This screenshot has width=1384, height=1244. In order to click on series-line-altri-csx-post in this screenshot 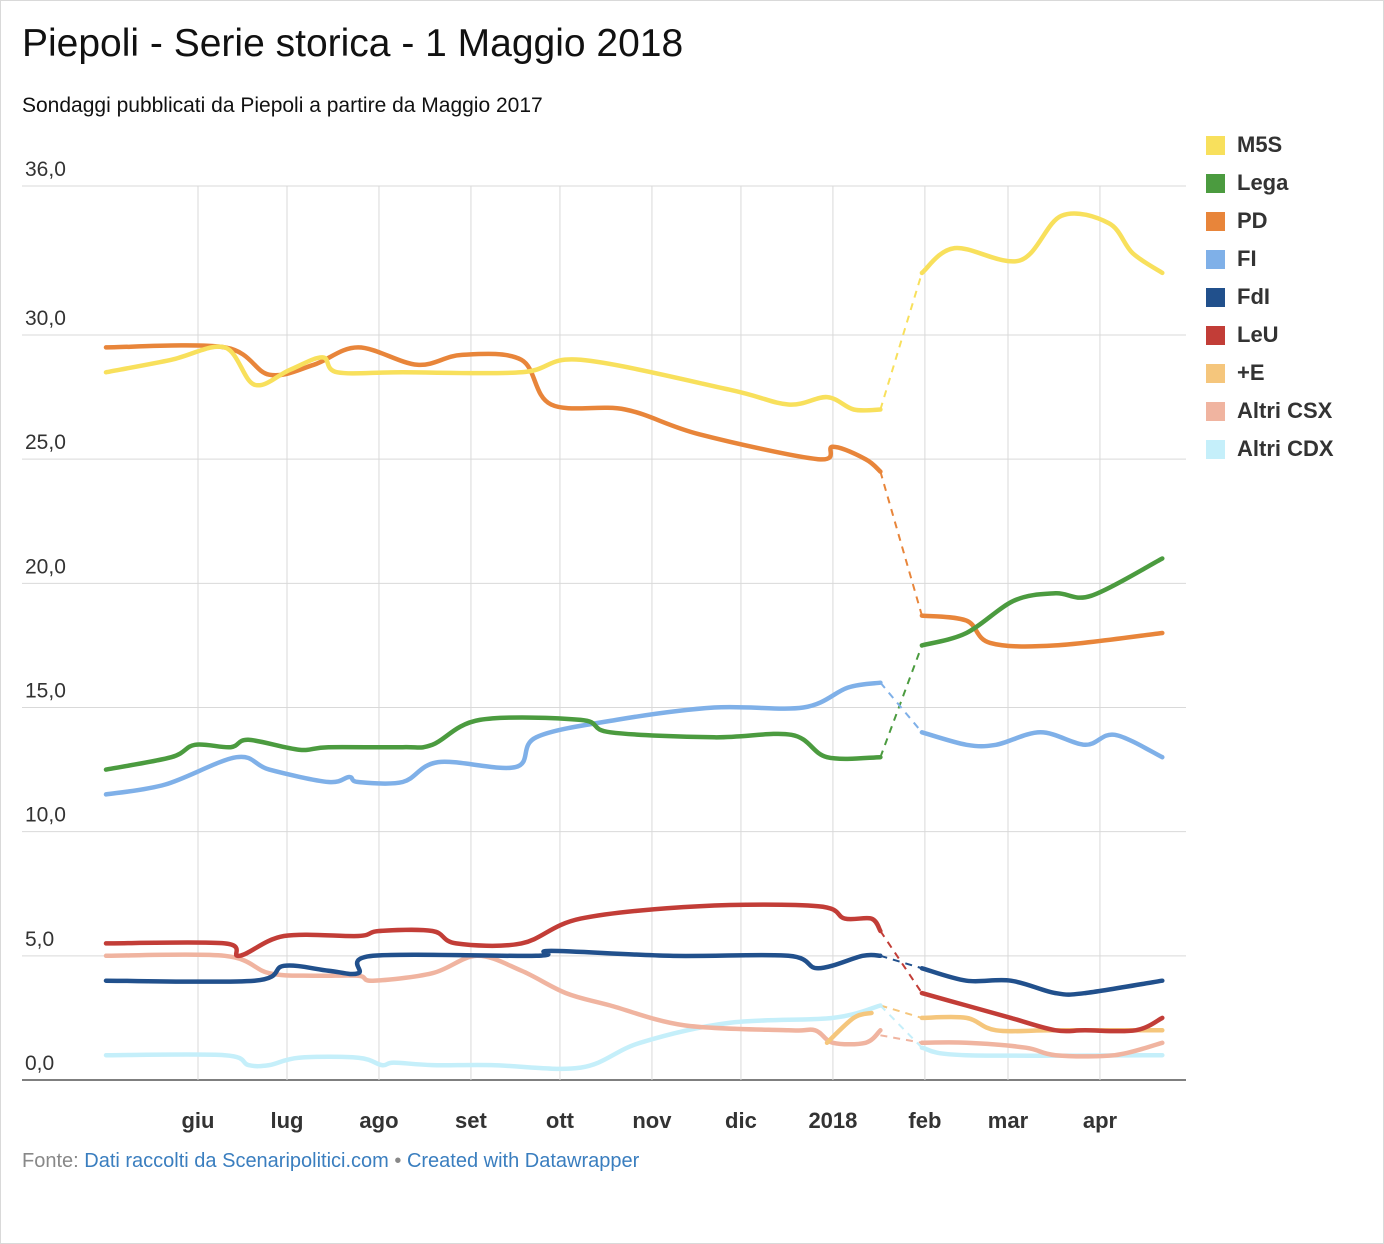, I will do `click(1042, 1049)`.